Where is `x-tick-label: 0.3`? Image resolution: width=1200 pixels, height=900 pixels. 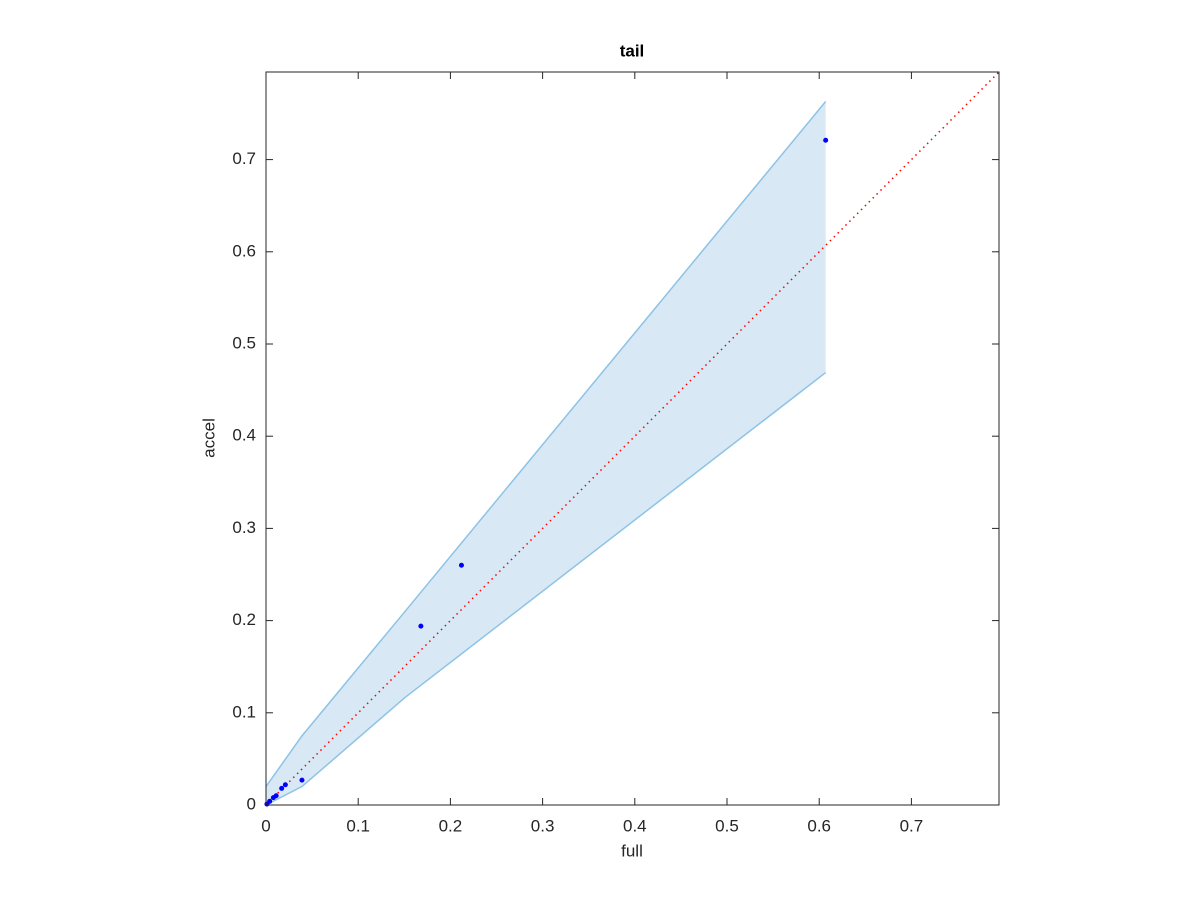 x-tick-label: 0.3 is located at coordinates (543, 825).